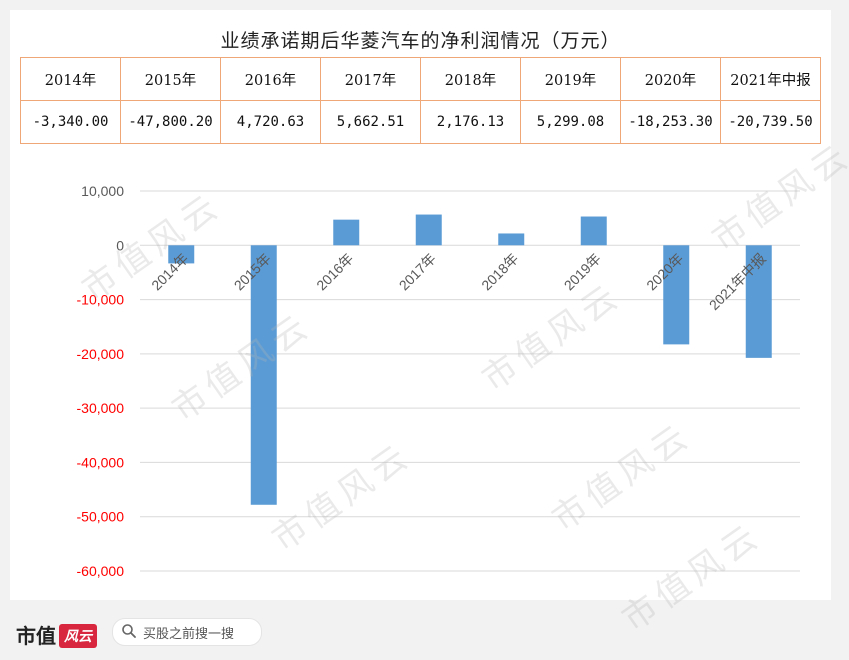 This screenshot has width=849, height=660. Describe the element at coordinates (101, 571) in the screenshot. I see `y-tick-label: -60,000` at that location.